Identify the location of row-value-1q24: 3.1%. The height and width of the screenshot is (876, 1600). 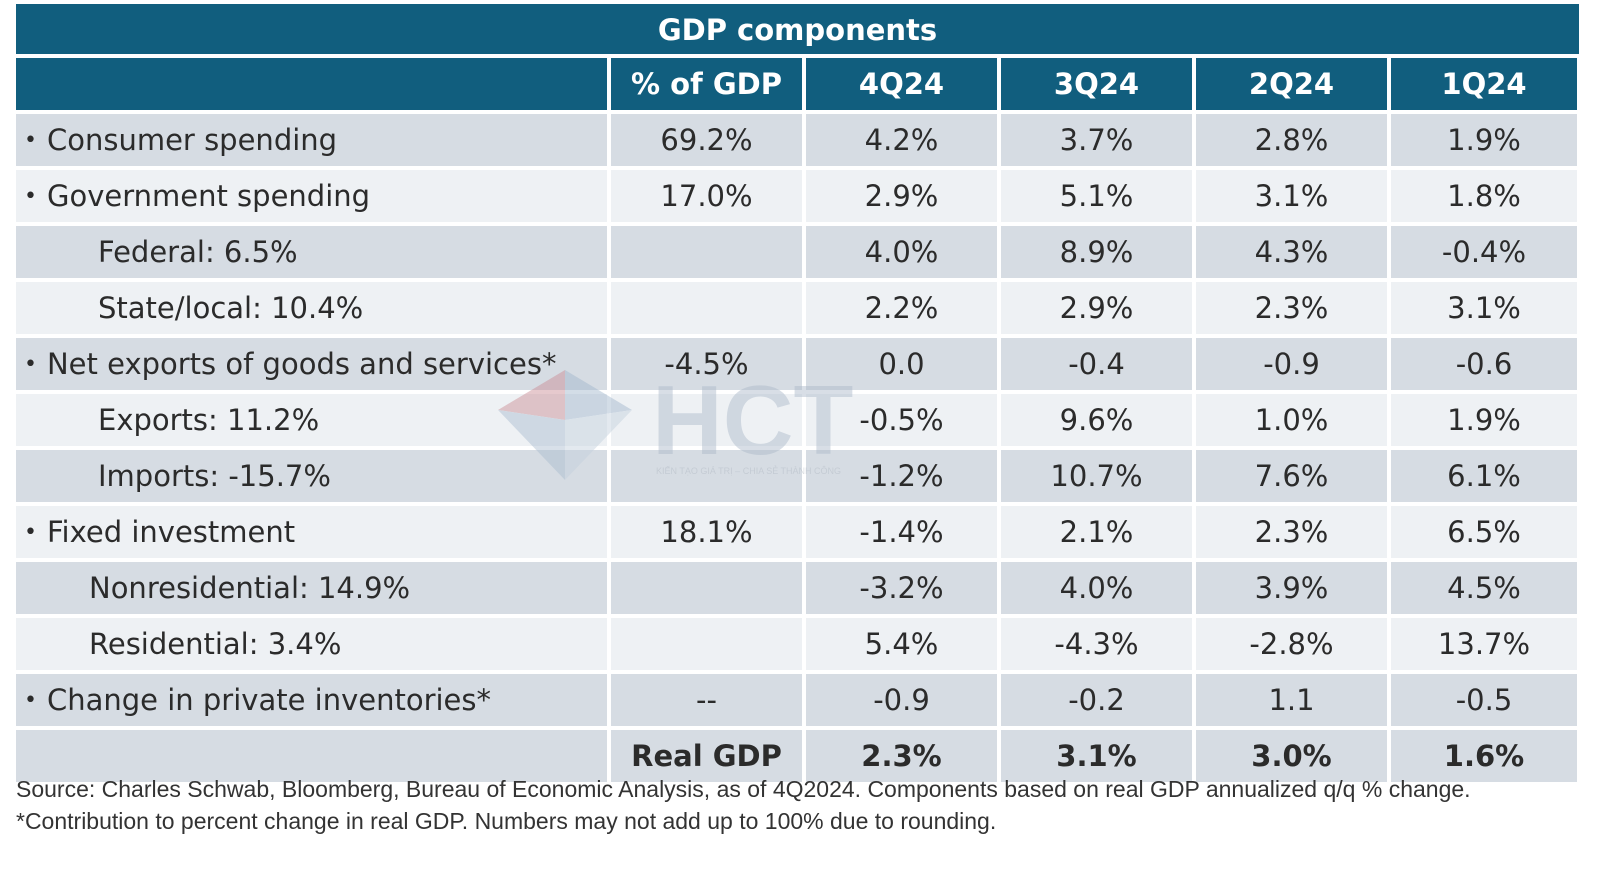
(1484, 308).